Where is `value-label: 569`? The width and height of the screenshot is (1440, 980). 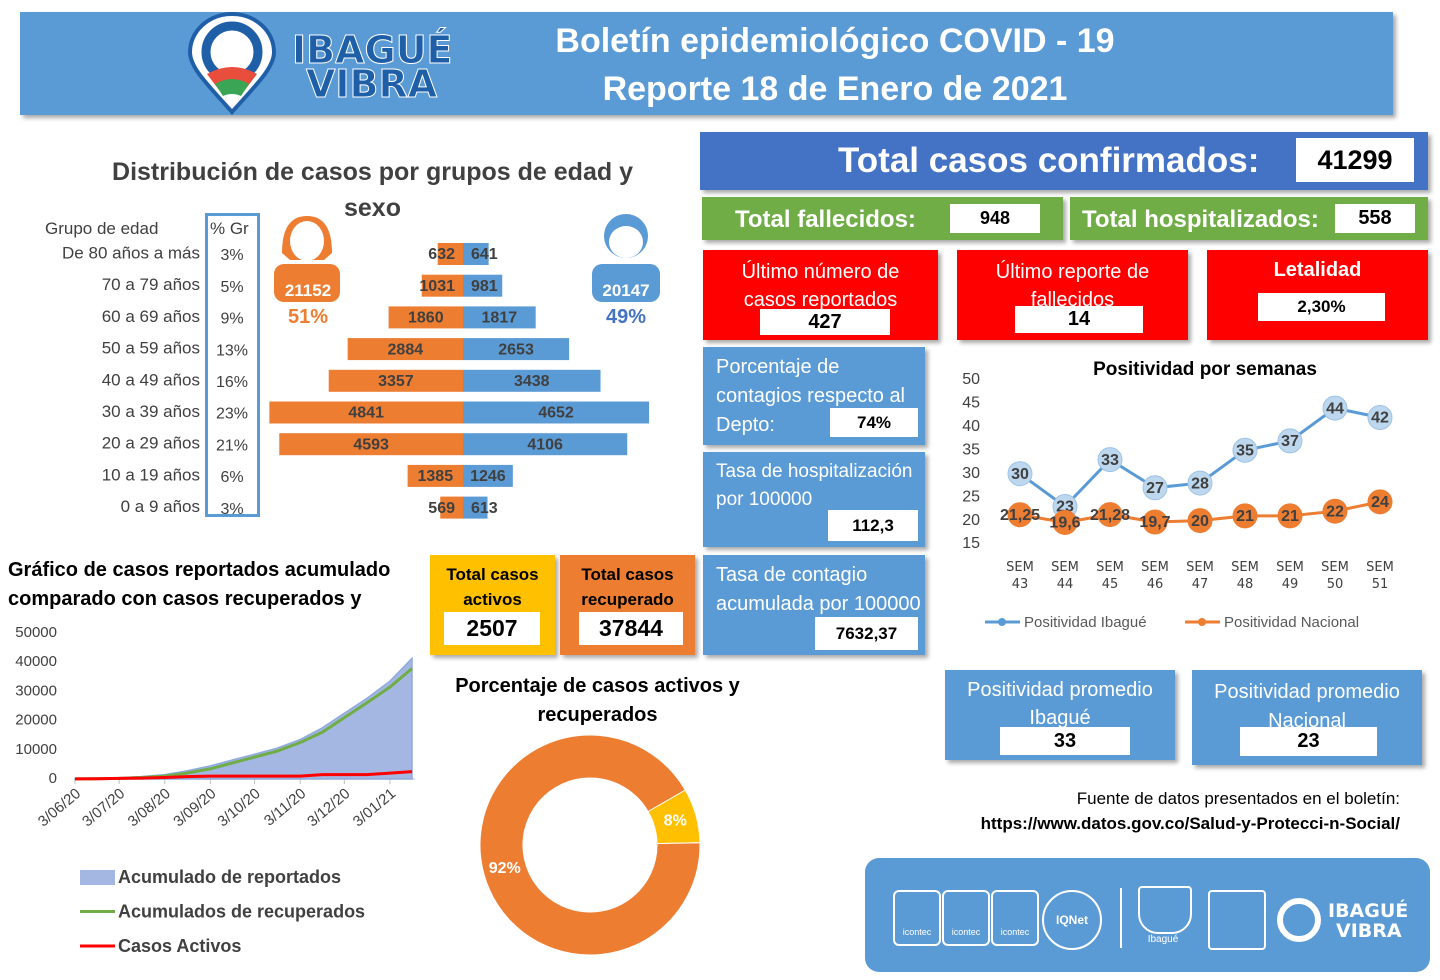
value-label: 569 is located at coordinates (441, 508).